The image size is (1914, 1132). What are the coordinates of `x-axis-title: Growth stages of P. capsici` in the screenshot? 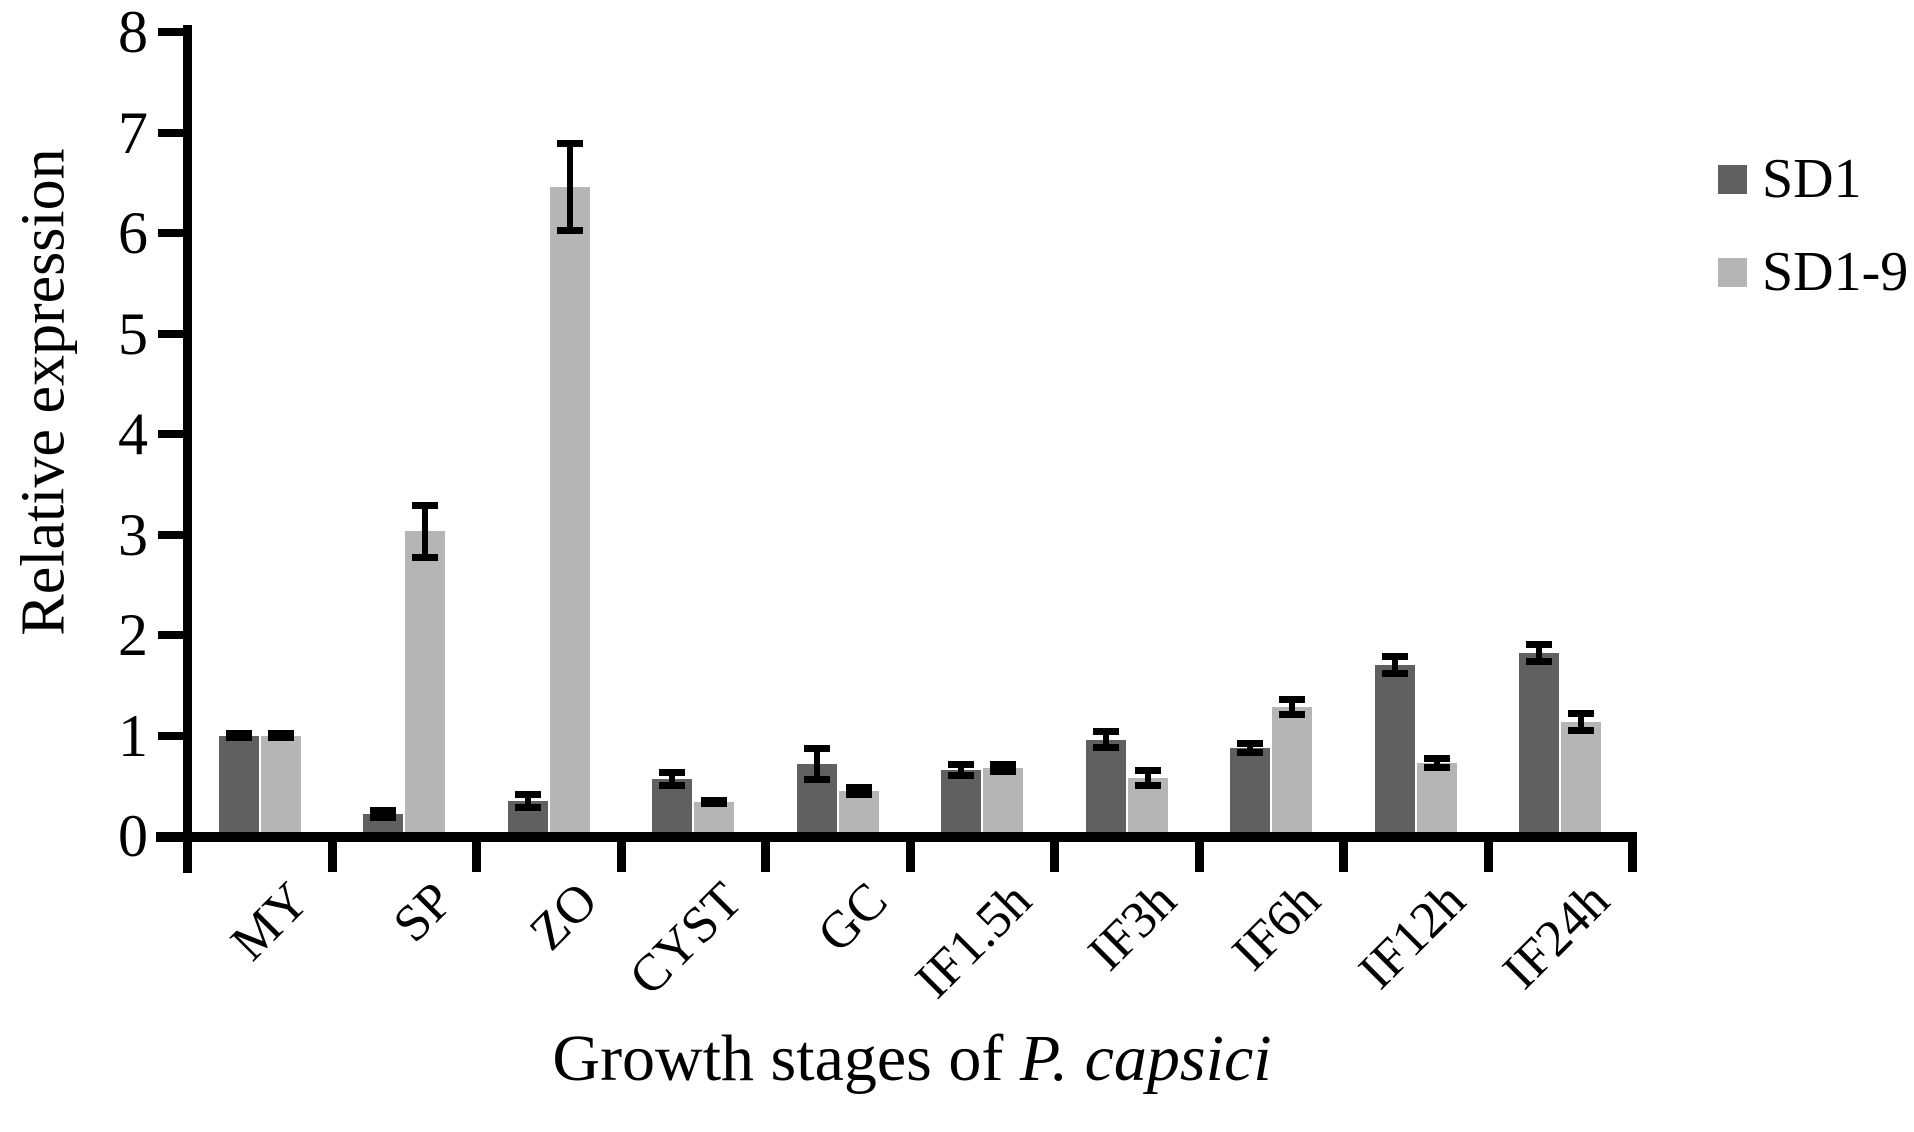 It's located at (912, 1059).